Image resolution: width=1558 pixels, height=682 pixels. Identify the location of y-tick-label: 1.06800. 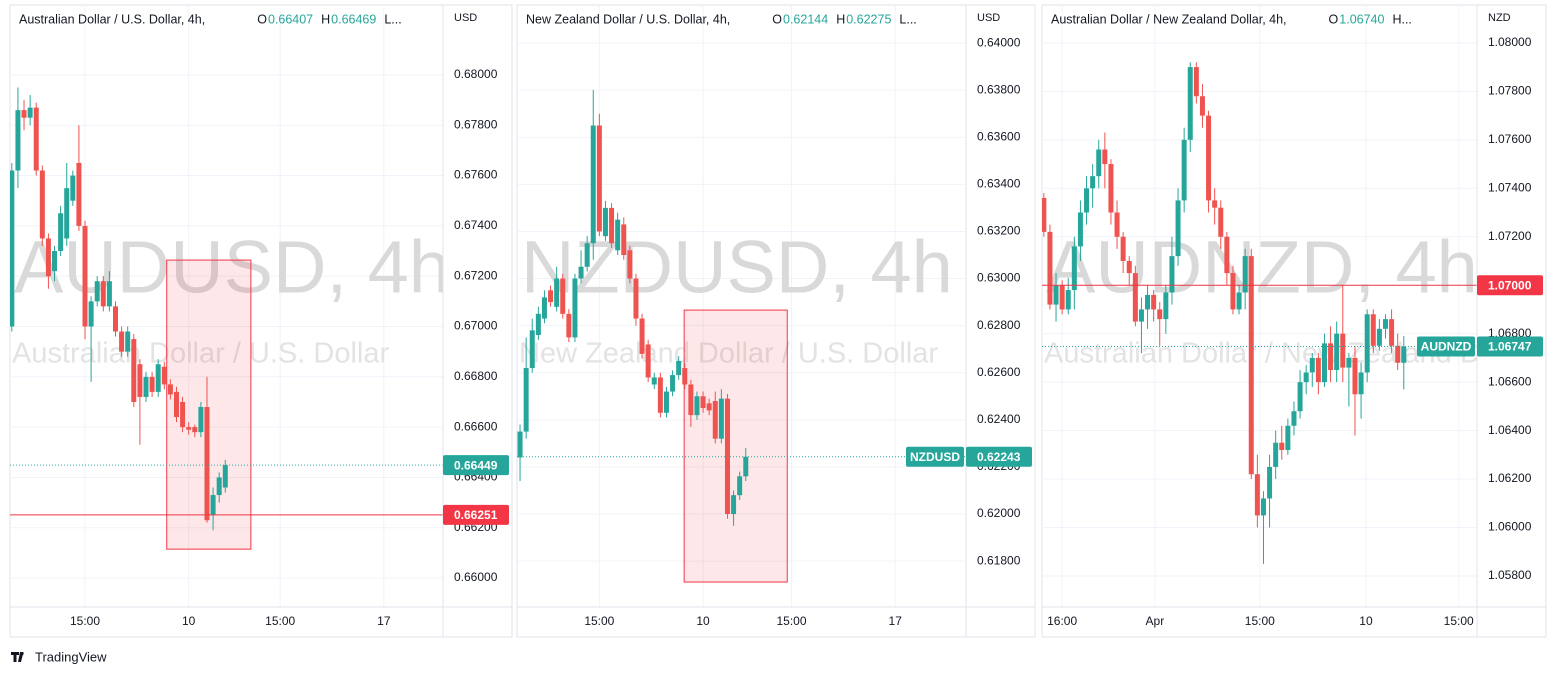
(1510, 333).